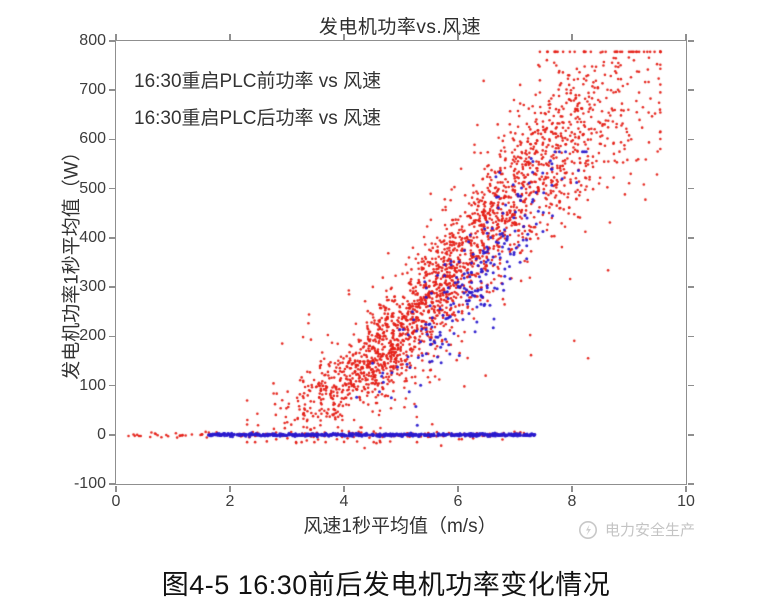  Describe the element at coordinates (92, 188) in the screenshot. I see `y-tick-label: 500` at that location.